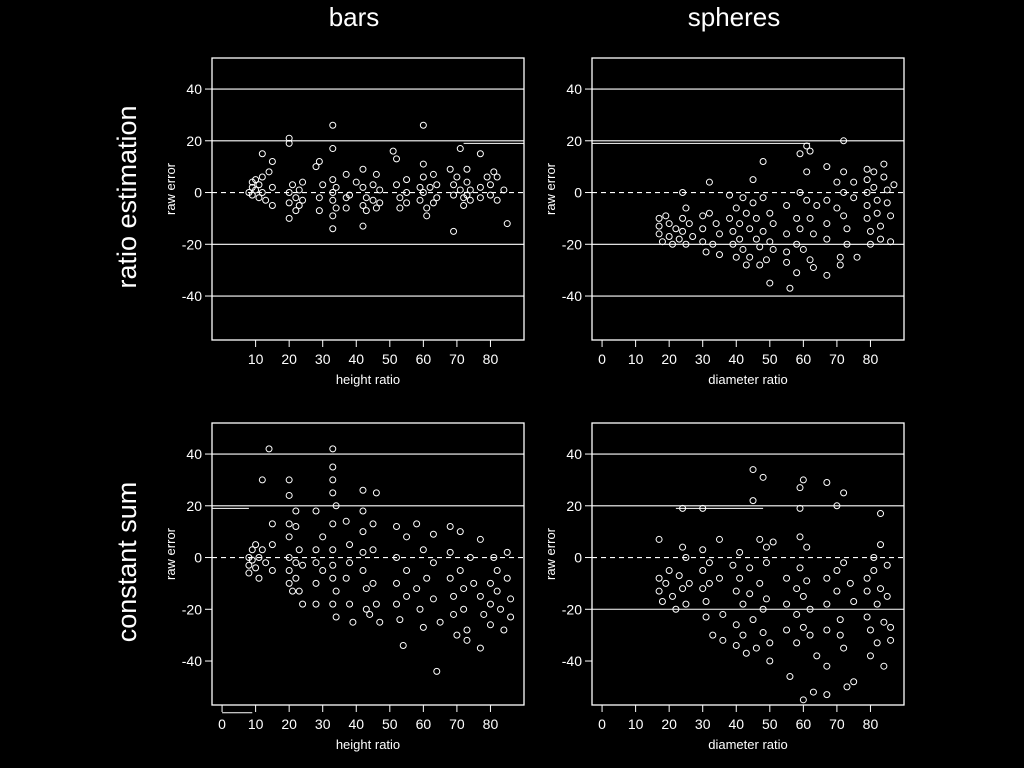 The image size is (1024, 768). I want to click on x-tick-label: 50, so click(770, 724).